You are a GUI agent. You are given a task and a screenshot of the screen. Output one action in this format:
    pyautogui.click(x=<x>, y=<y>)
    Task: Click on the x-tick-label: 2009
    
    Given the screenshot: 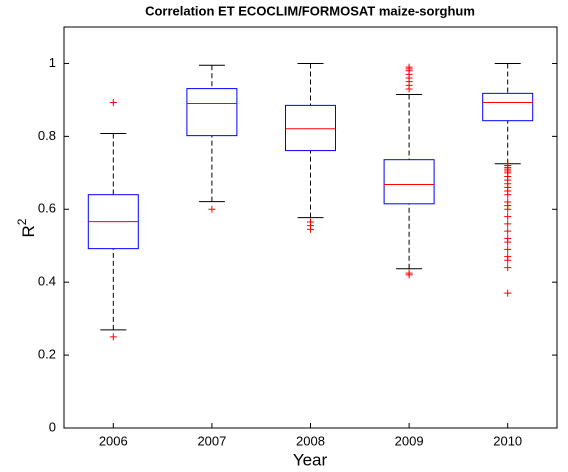 What is the action you would take?
    pyautogui.click(x=409, y=440)
    